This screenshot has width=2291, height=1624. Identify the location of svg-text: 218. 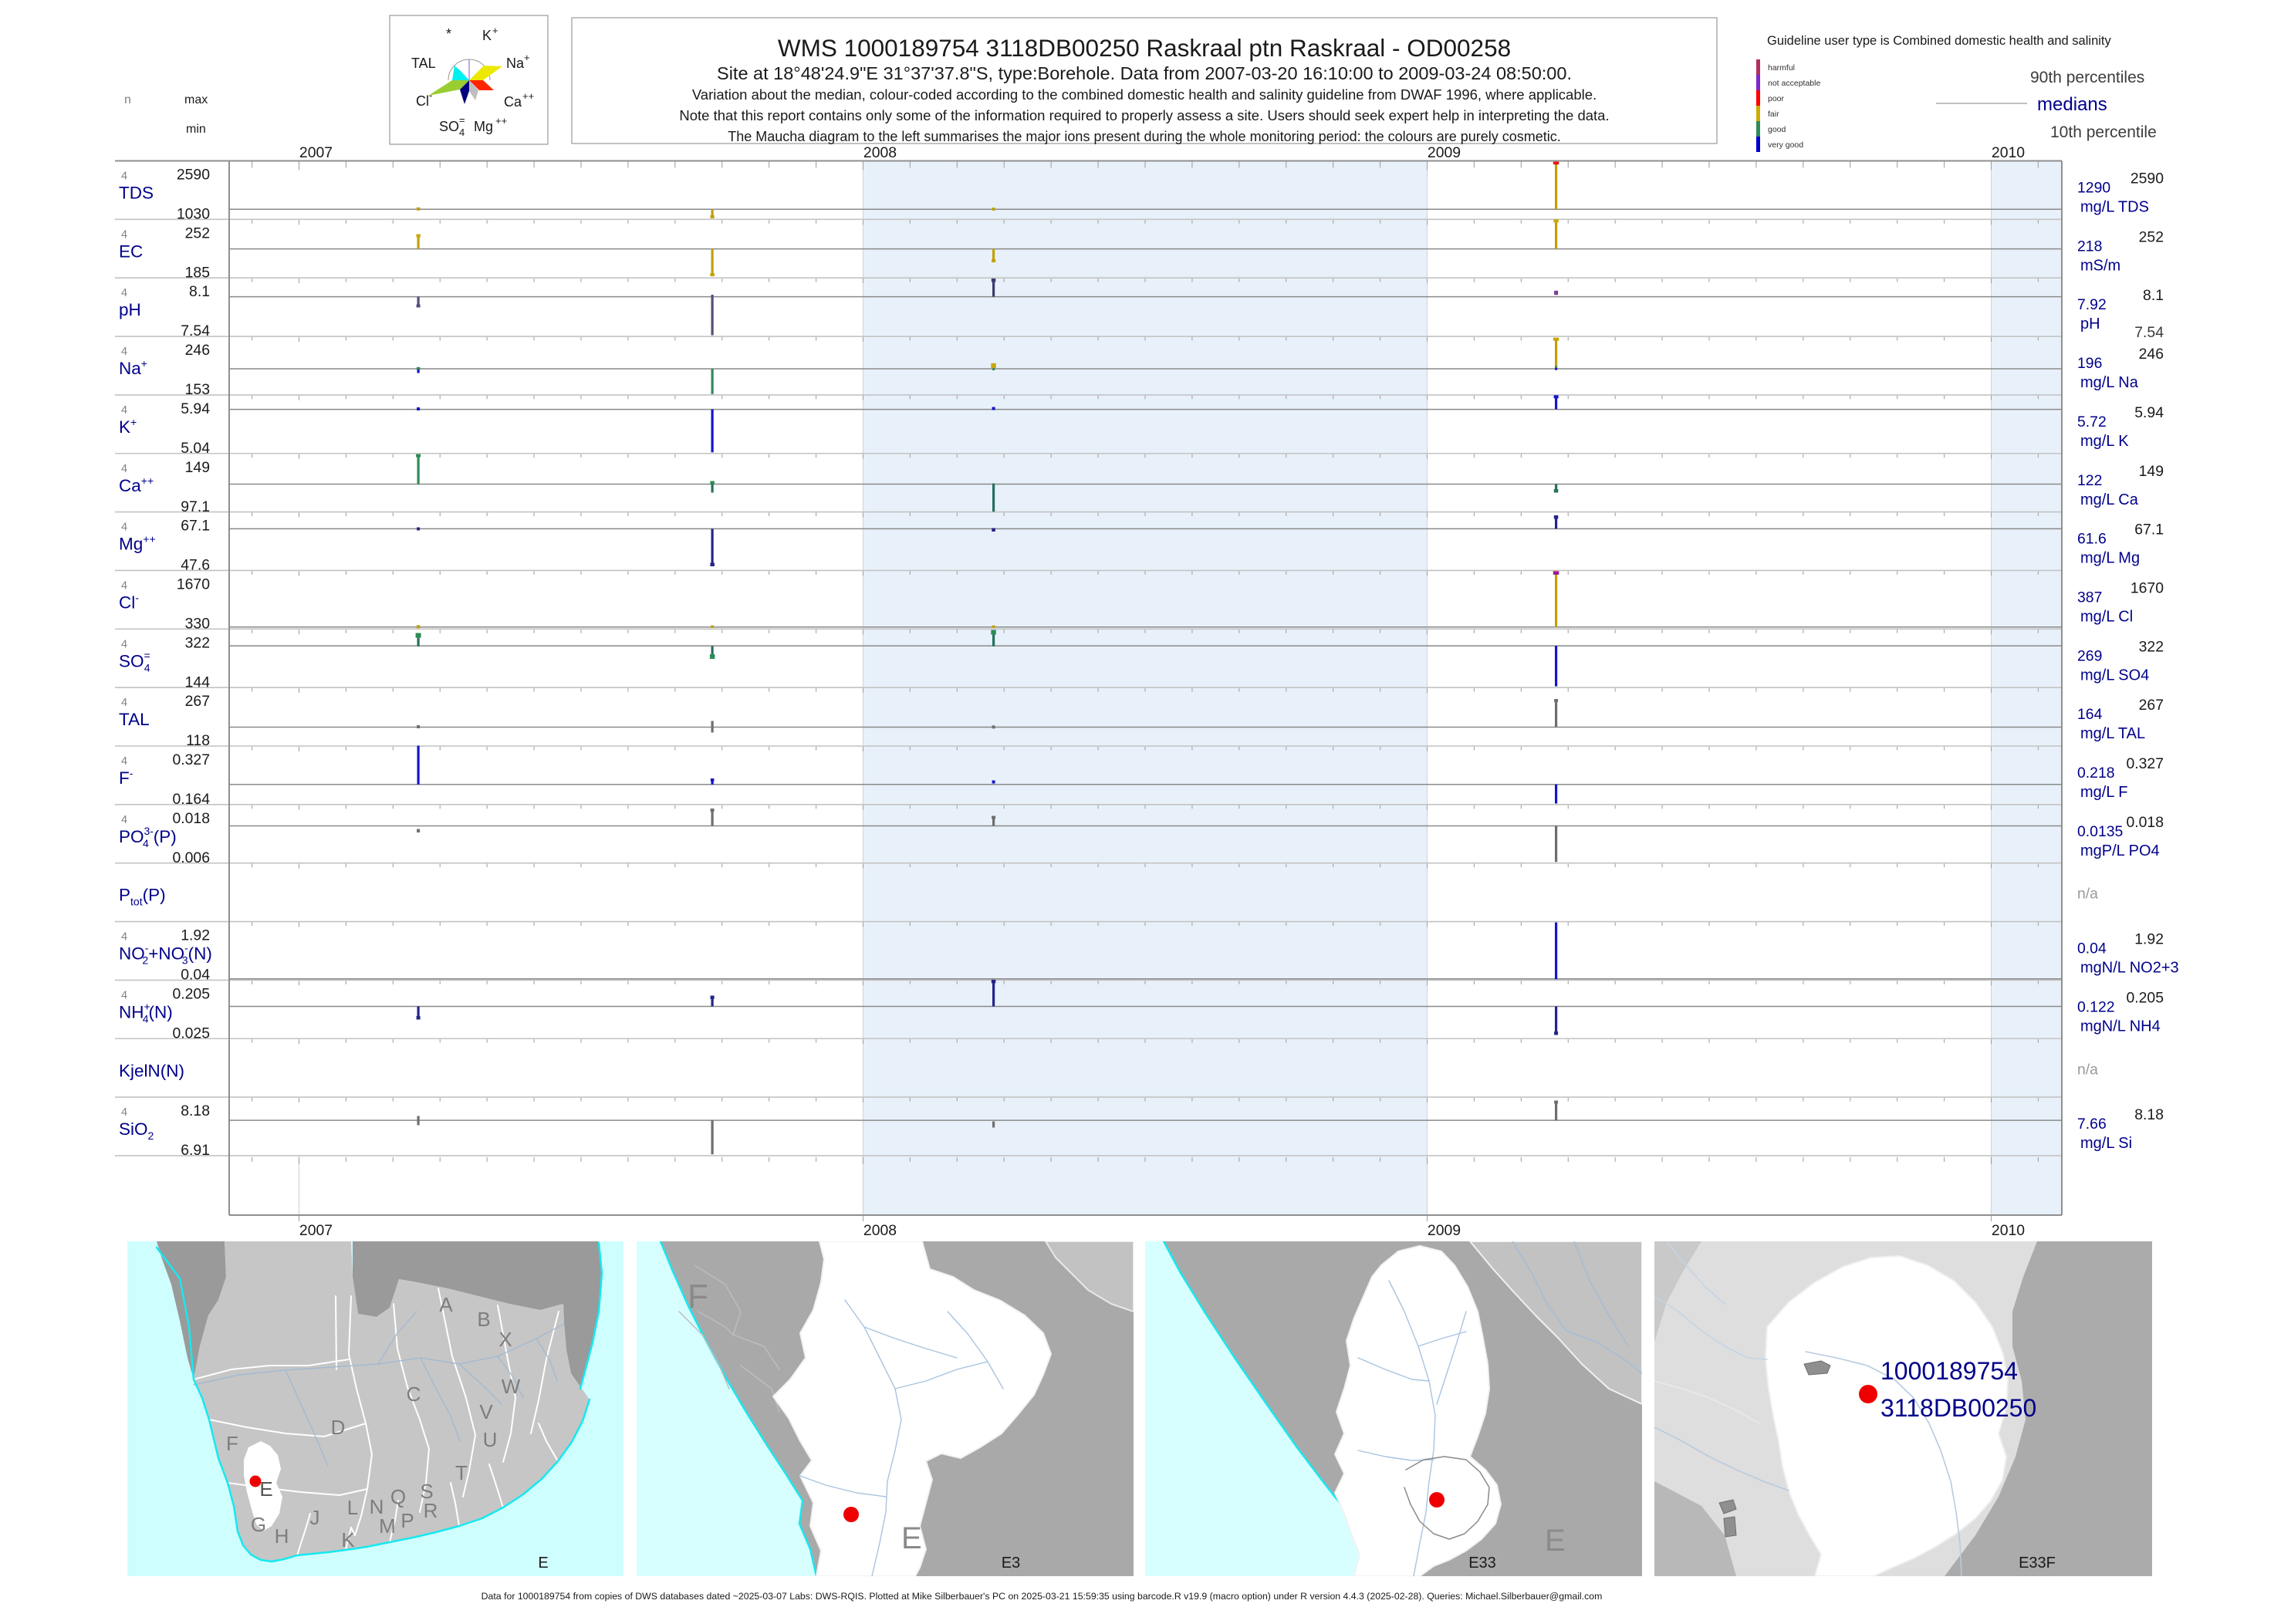
(2089, 247).